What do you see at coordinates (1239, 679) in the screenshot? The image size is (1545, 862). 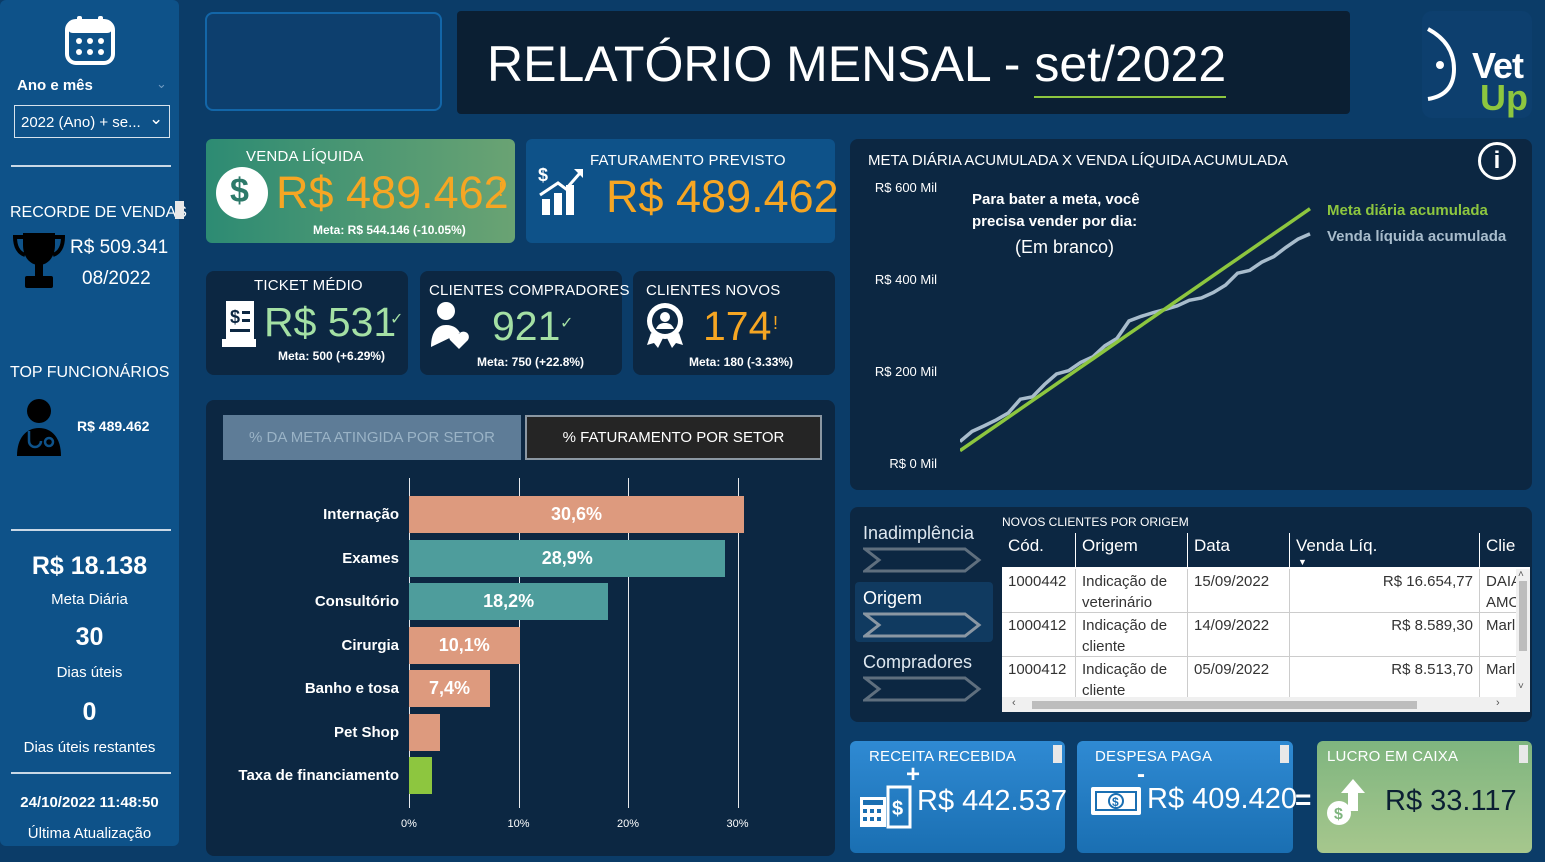 I see `table-cell-data: 05/09/2022` at bounding box center [1239, 679].